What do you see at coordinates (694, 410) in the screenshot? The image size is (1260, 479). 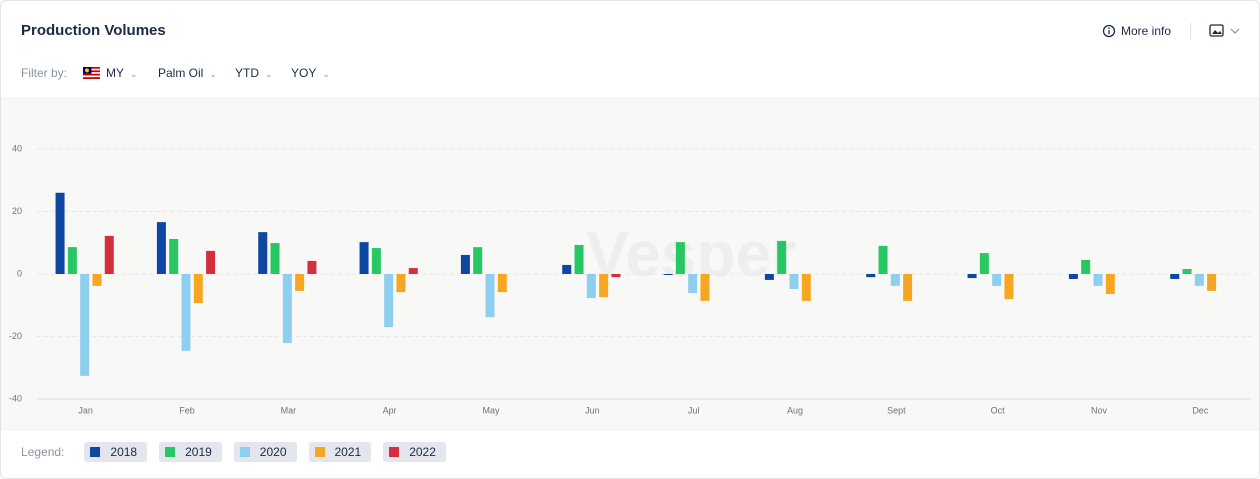 I see `x-tick-label: Jul` at bounding box center [694, 410].